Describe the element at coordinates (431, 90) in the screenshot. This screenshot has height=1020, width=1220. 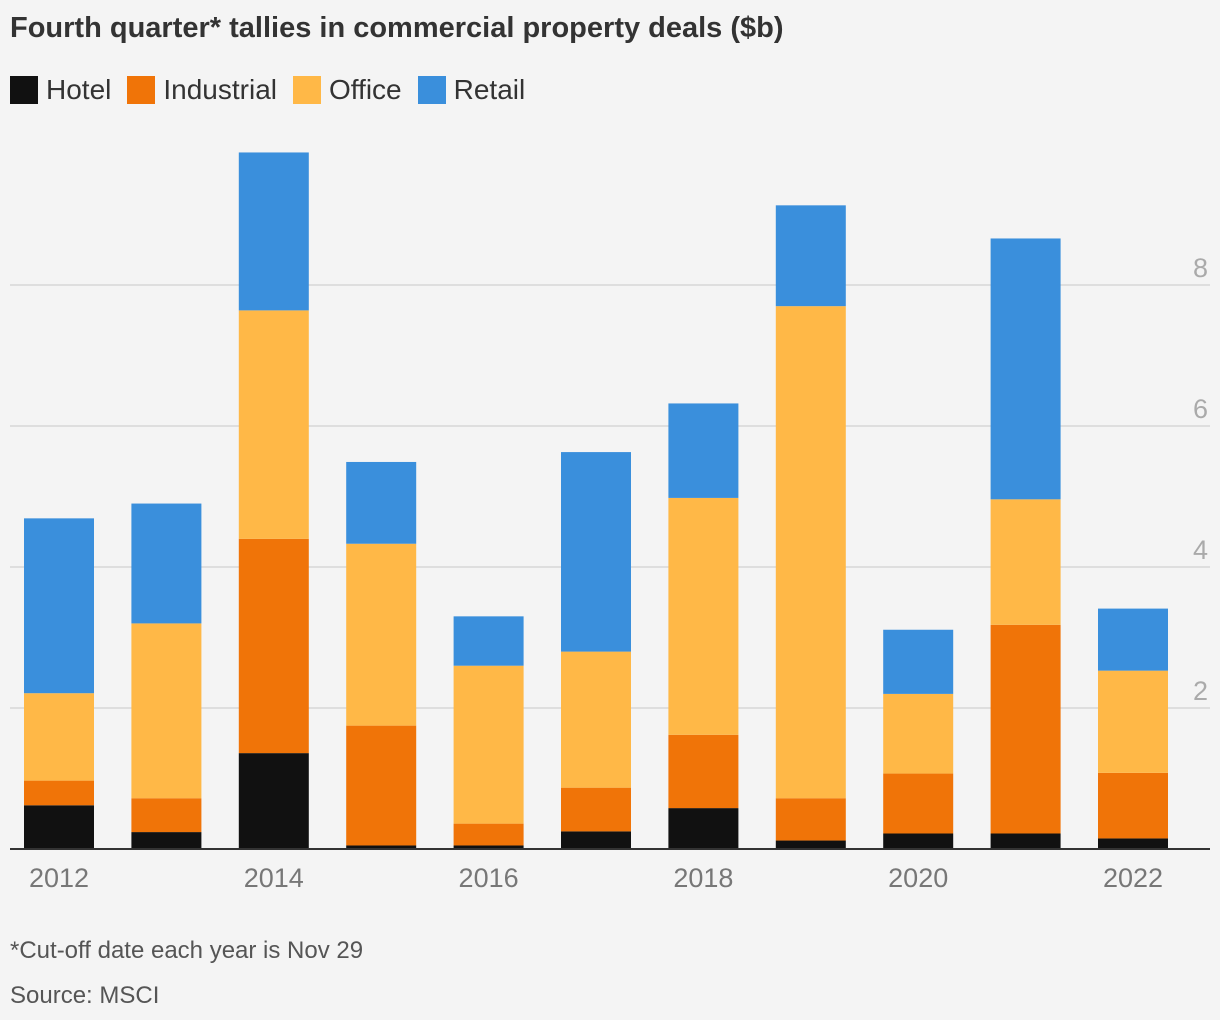
I see `legend-swatch-retail` at that location.